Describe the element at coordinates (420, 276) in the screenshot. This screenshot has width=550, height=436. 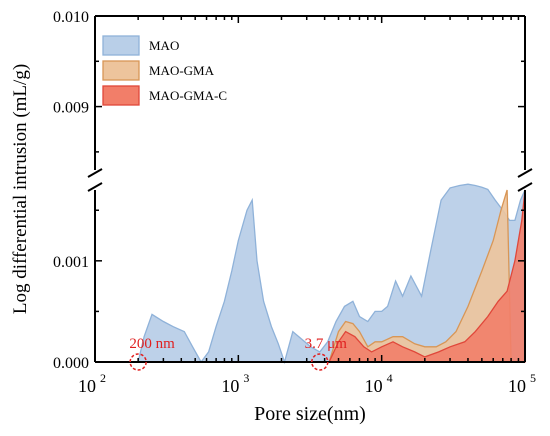
I see `series-area-mao-gma` at that location.